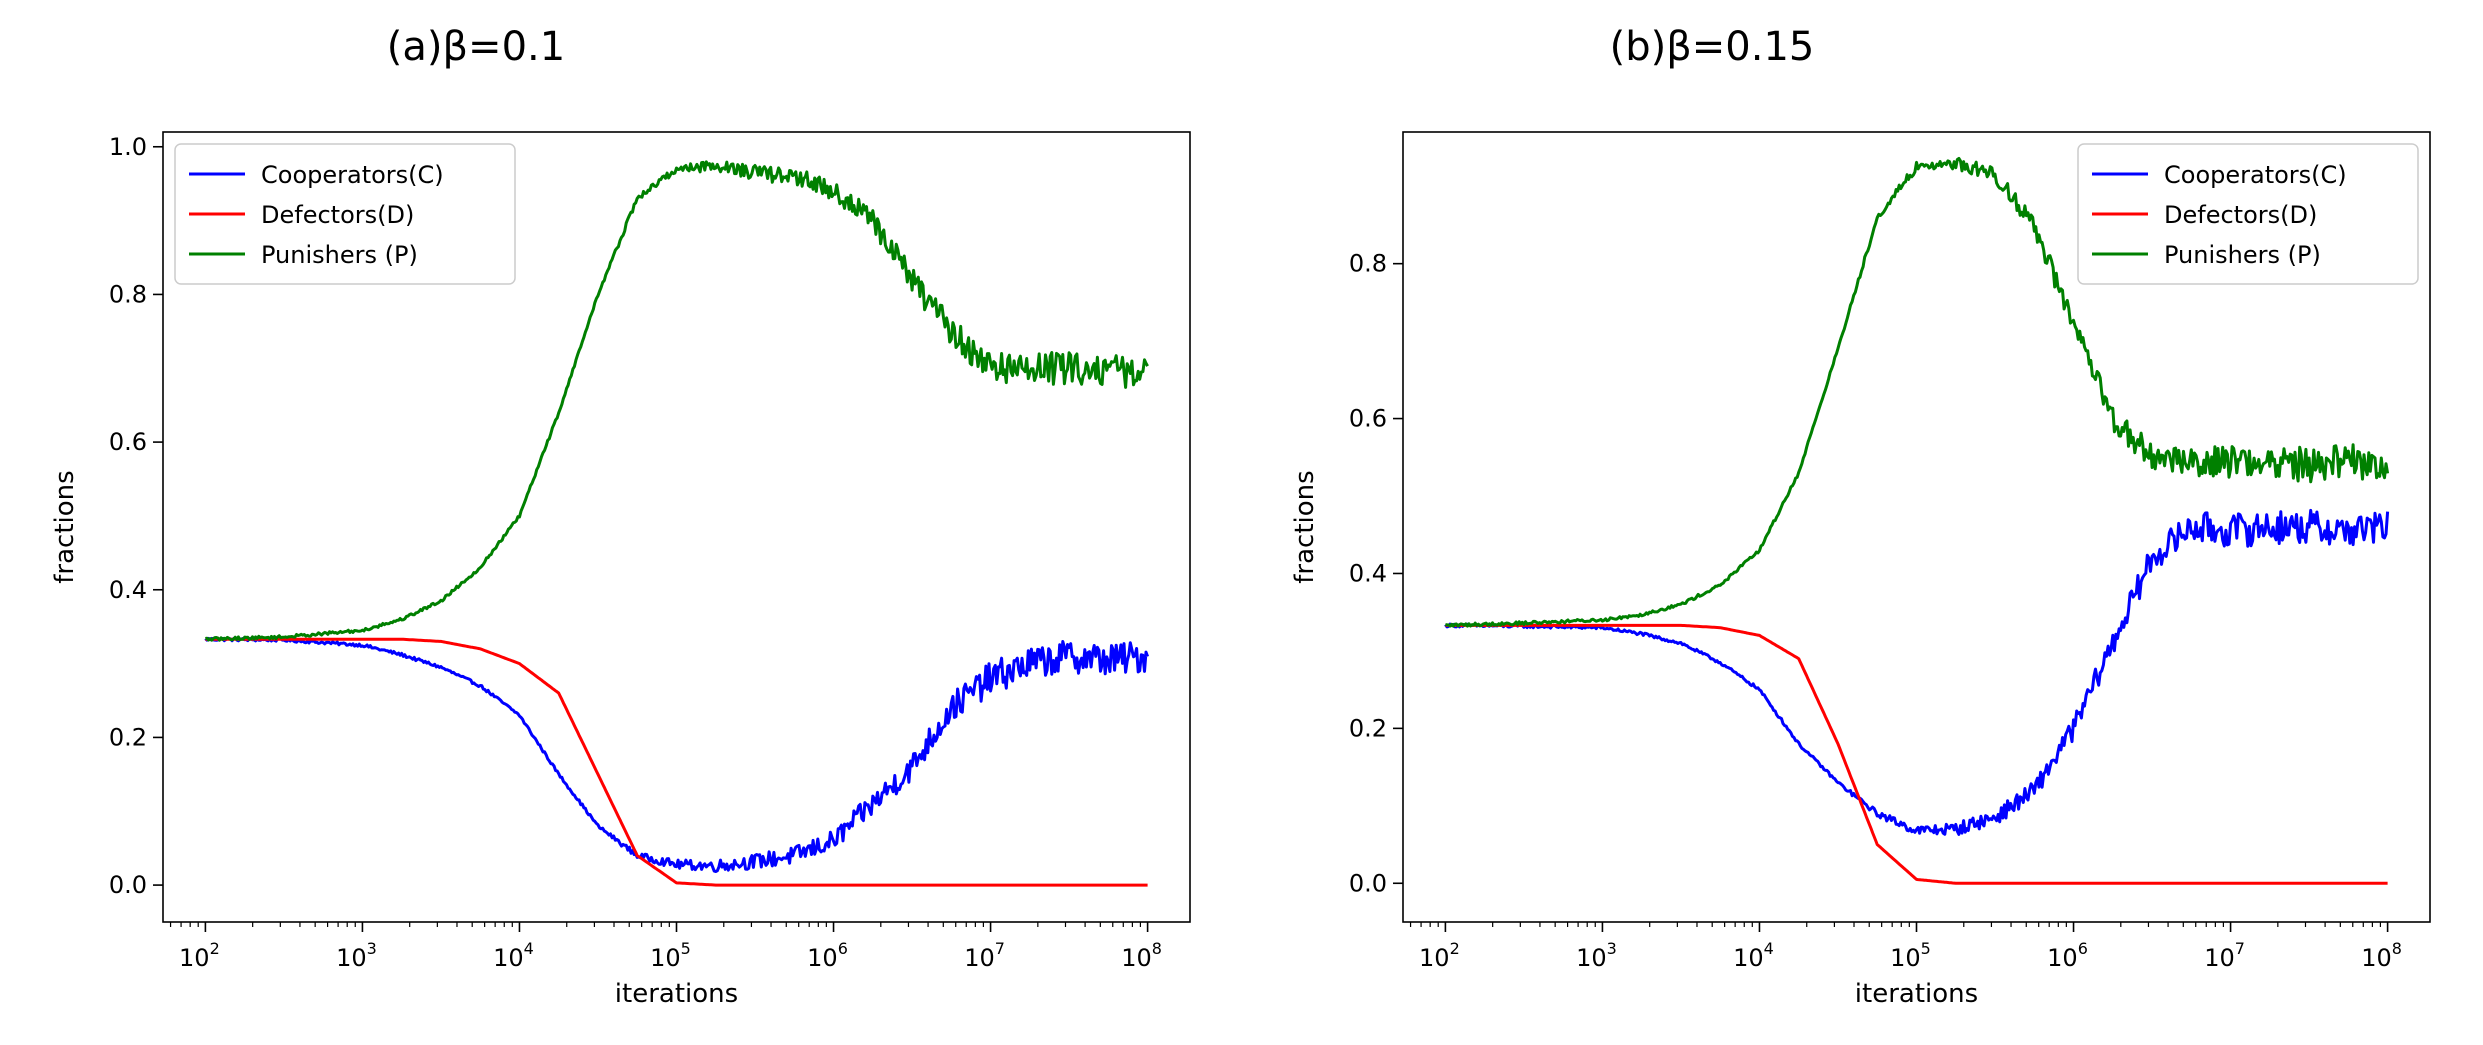 The height and width of the screenshot is (1045, 2483). Describe the element at coordinates (128, 147) in the screenshot. I see `y-tick-label: 1.0` at that location.